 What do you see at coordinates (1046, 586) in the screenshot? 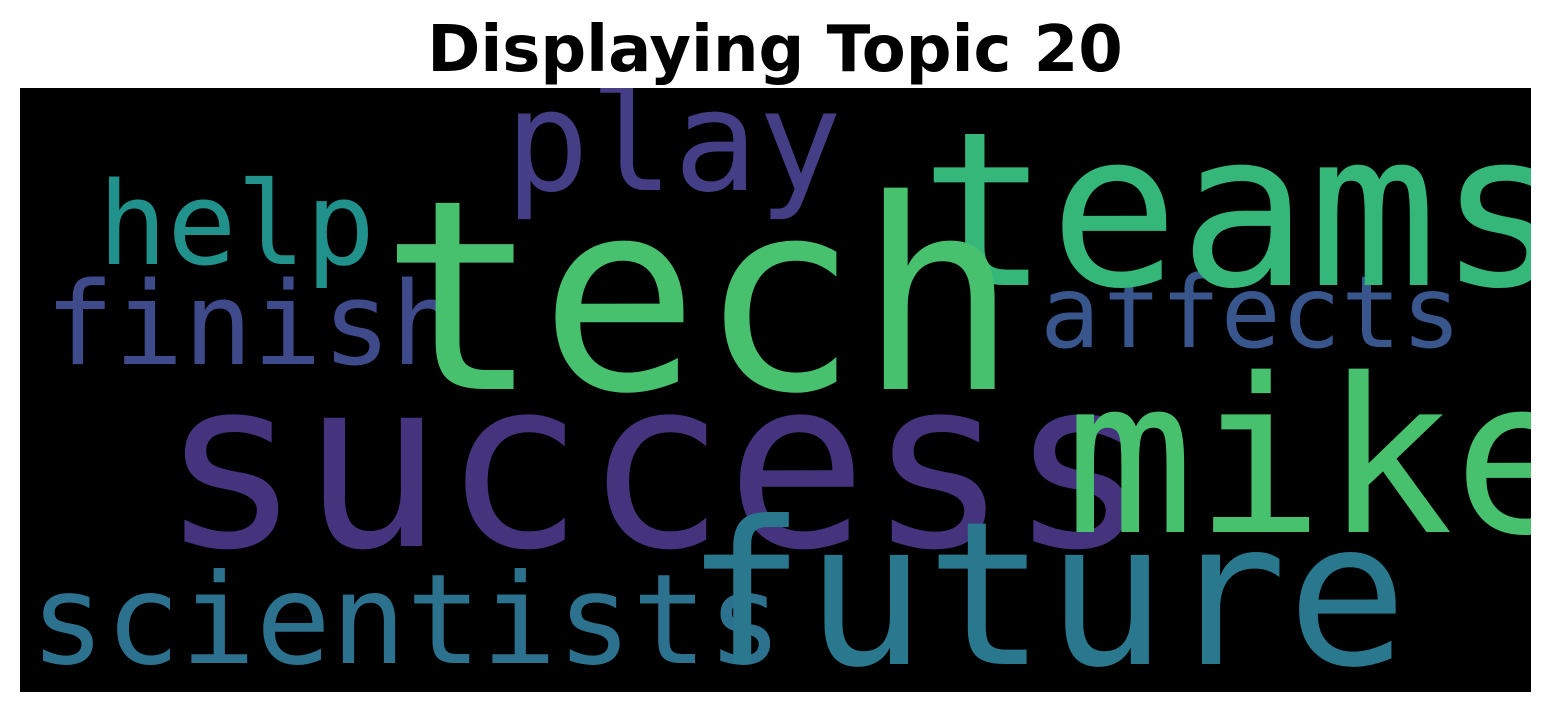
I see `word-future: future` at bounding box center [1046, 586].